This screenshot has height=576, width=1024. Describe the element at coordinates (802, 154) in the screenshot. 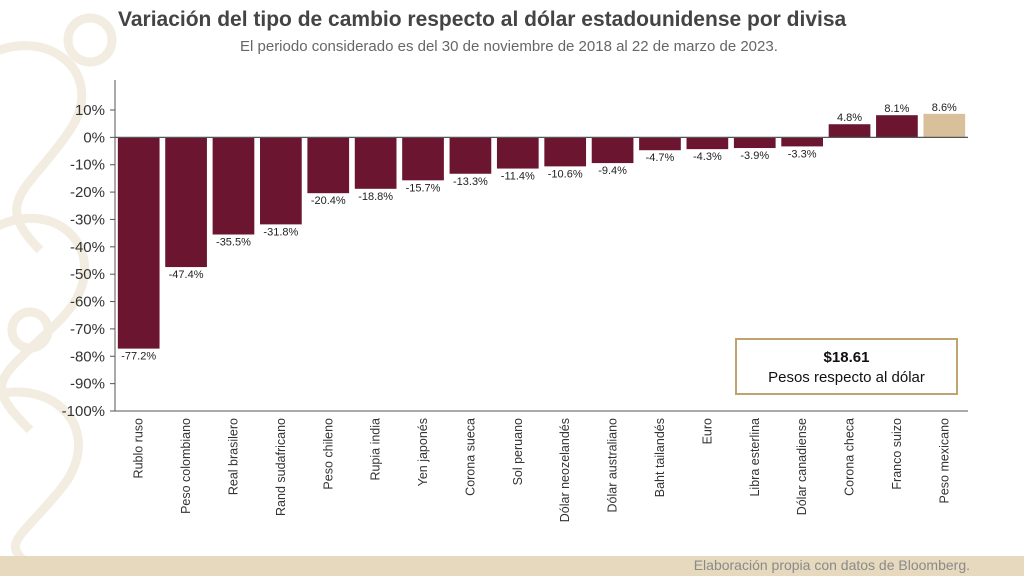

I see `data-label: -3.3%` at that location.